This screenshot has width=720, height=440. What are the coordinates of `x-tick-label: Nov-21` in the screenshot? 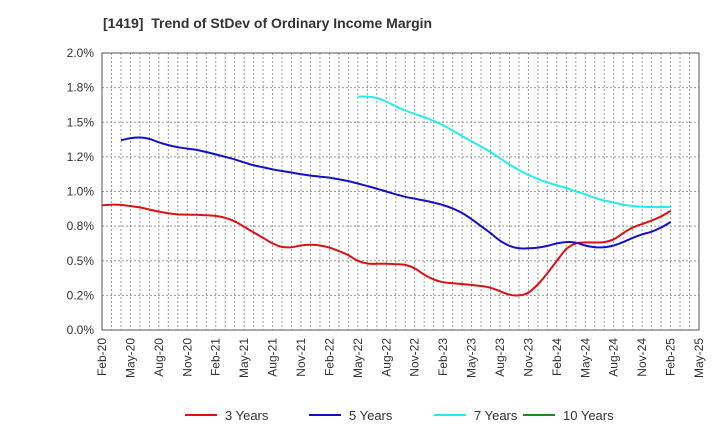 It's located at (301, 357).